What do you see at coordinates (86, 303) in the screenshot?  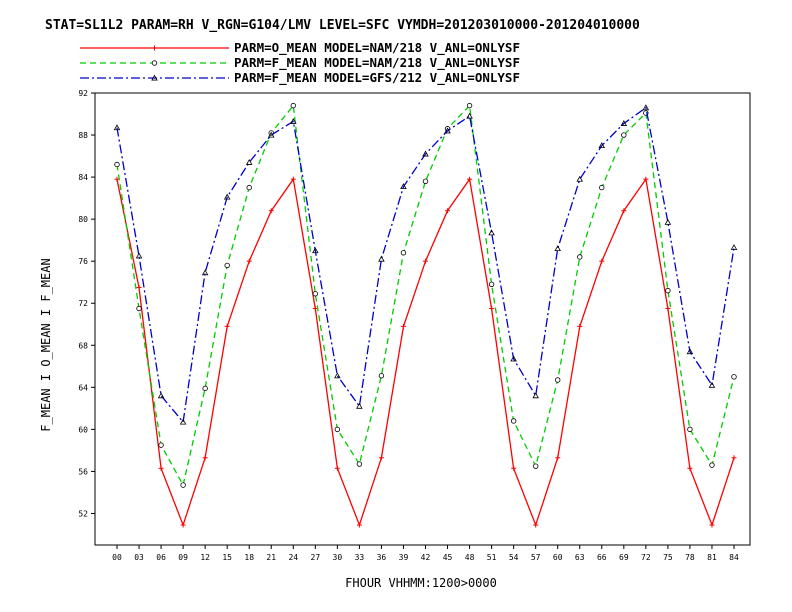 I see `y-axis: 52 56 60 64 68 72 76 80 84 88 92` at bounding box center [86, 303].